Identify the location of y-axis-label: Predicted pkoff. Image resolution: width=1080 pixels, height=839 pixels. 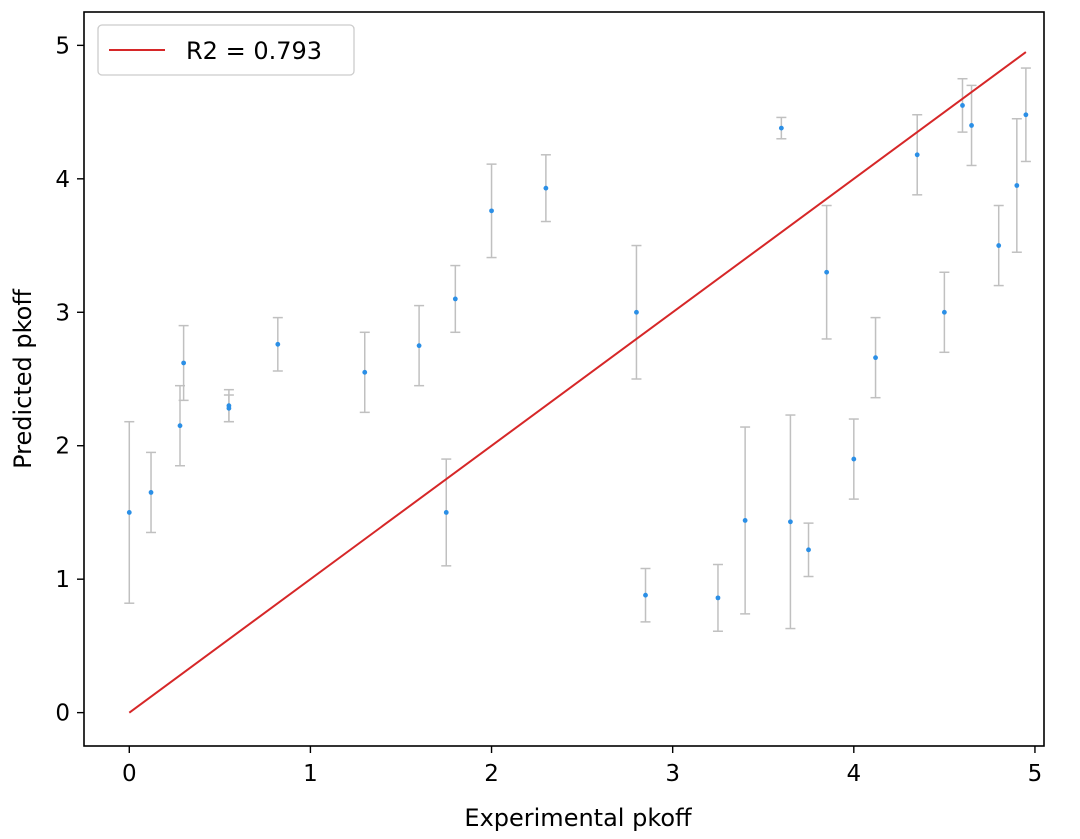
(23, 379).